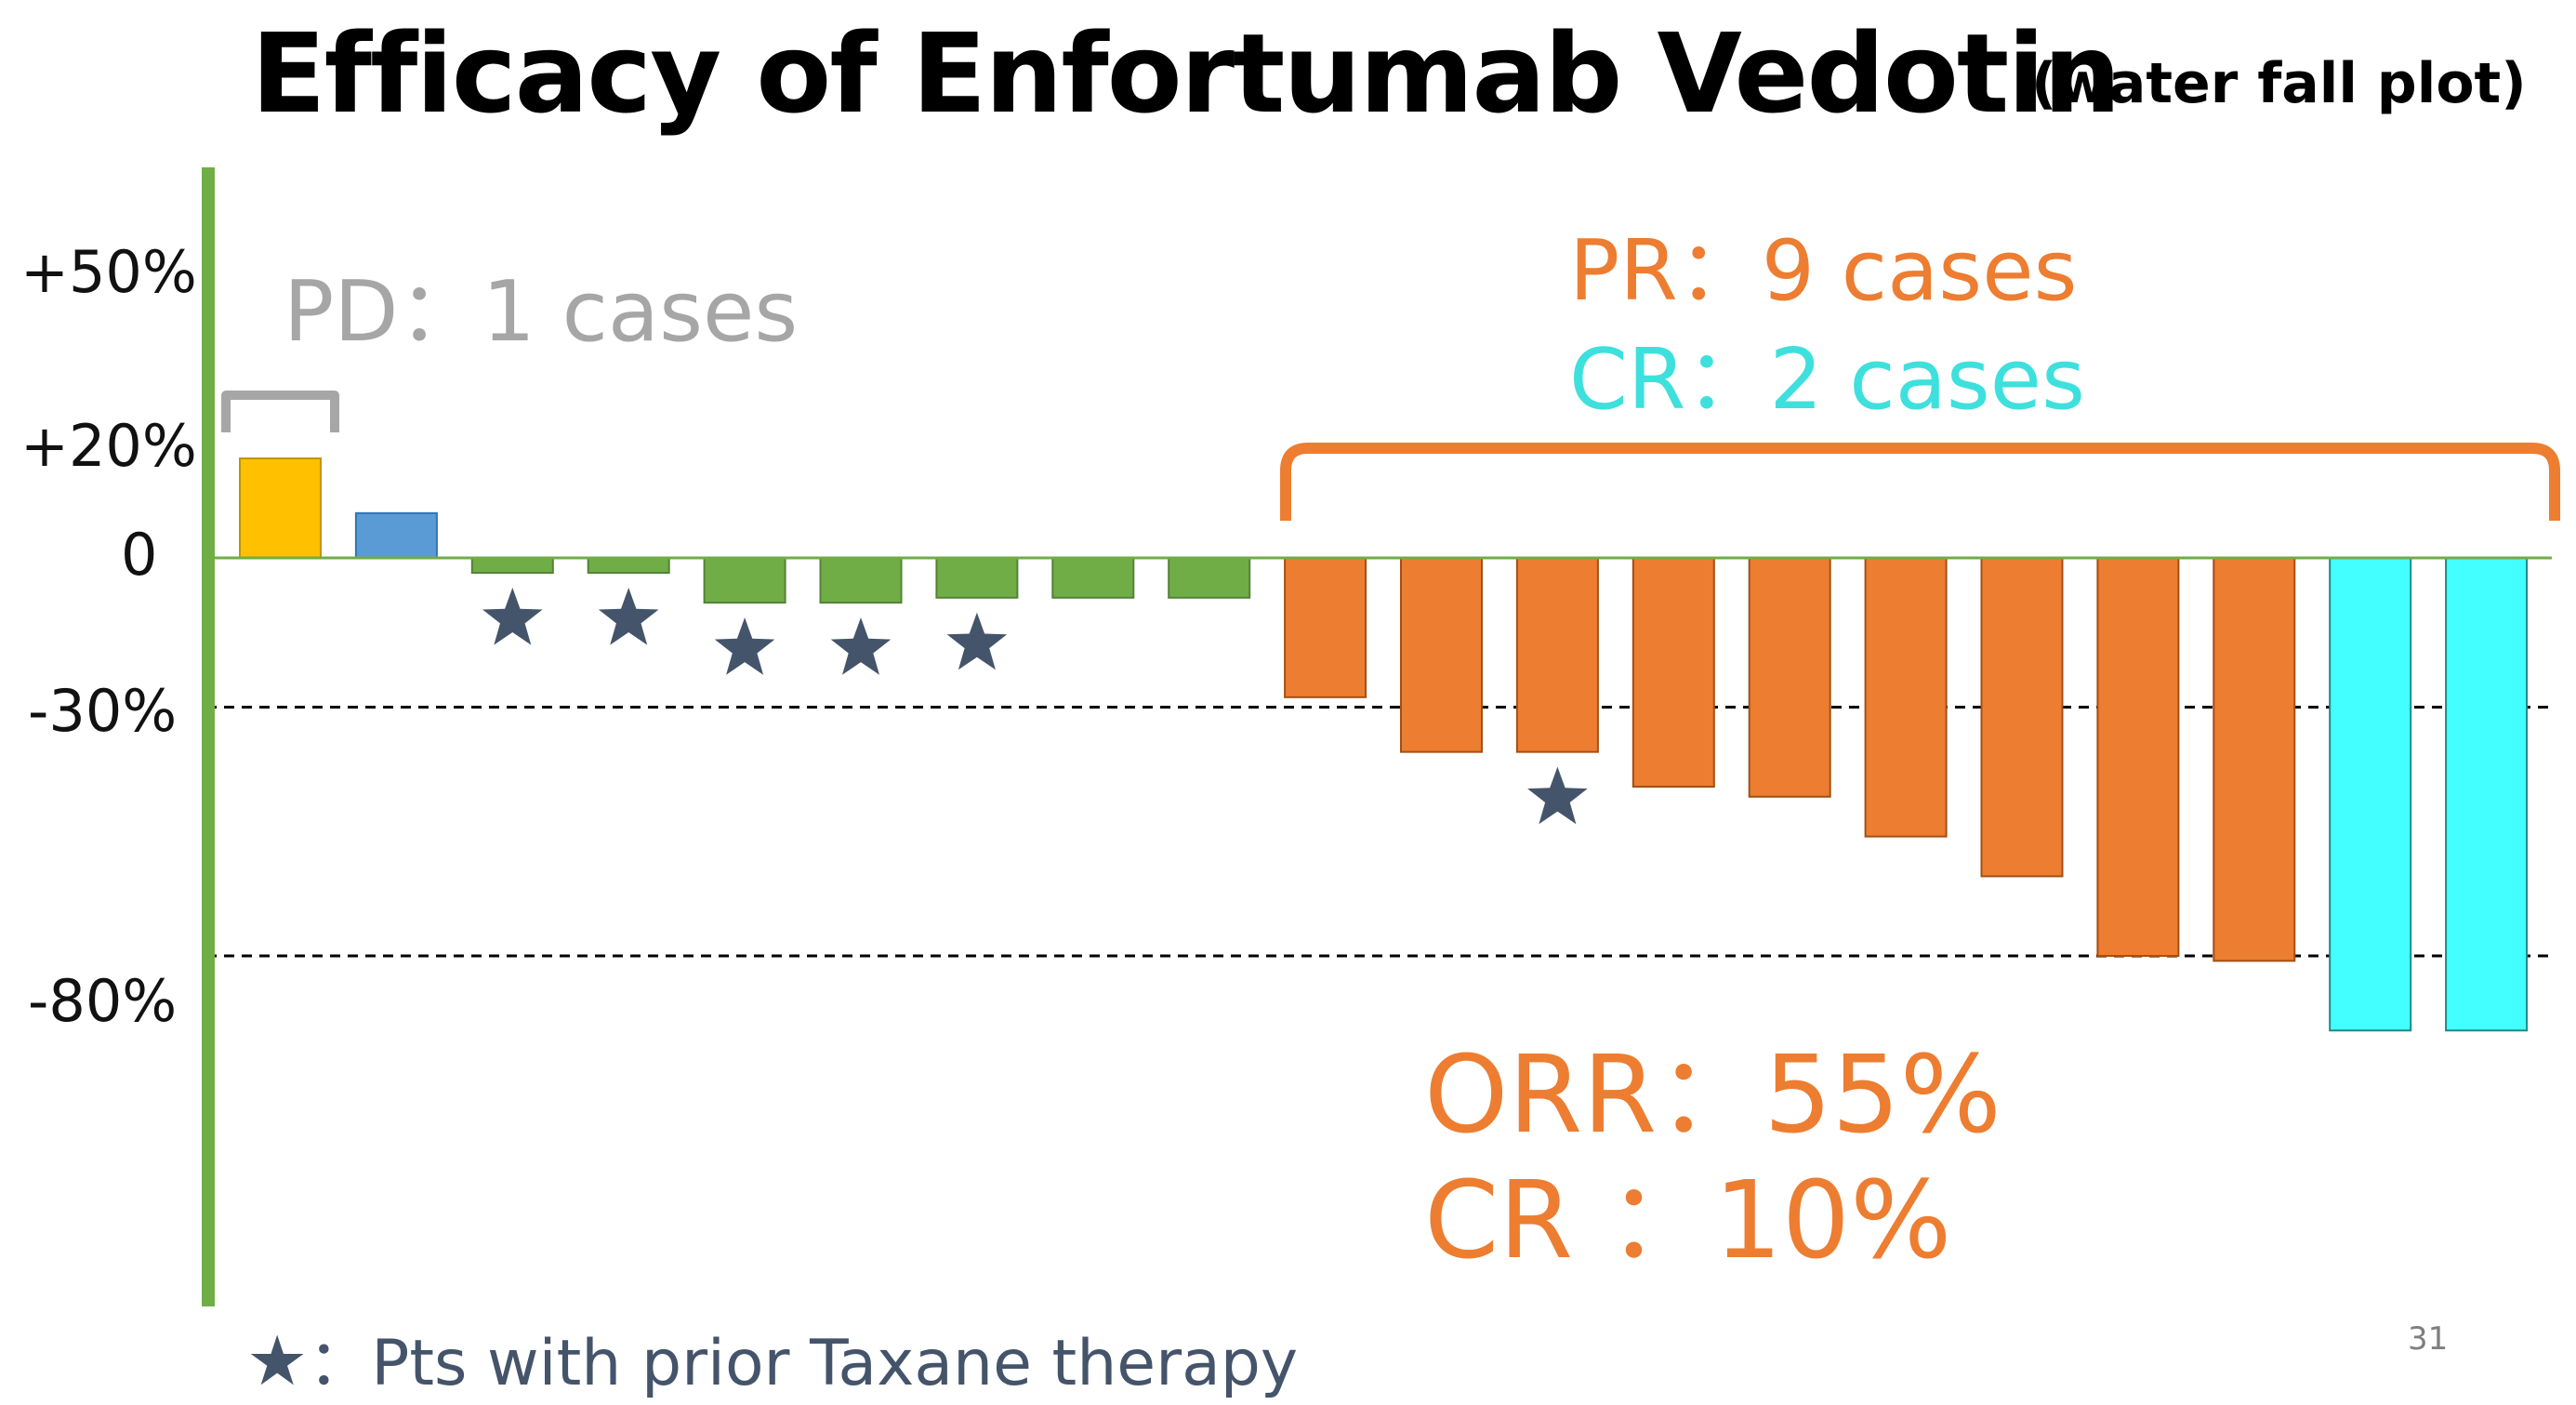 The height and width of the screenshot is (1405, 2576). Describe the element at coordinates (103, 1001) in the screenshot. I see `y-tick-label-minus80: -80%` at that location.